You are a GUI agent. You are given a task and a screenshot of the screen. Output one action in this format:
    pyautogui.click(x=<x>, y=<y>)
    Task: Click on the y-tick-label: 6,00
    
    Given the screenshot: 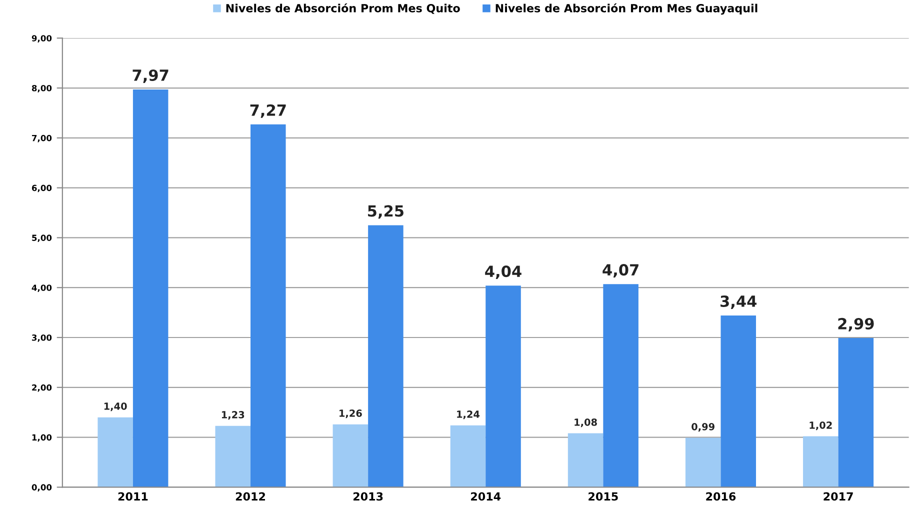 What is the action you would take?
    pyautogui.click(x=42, y=188)
    